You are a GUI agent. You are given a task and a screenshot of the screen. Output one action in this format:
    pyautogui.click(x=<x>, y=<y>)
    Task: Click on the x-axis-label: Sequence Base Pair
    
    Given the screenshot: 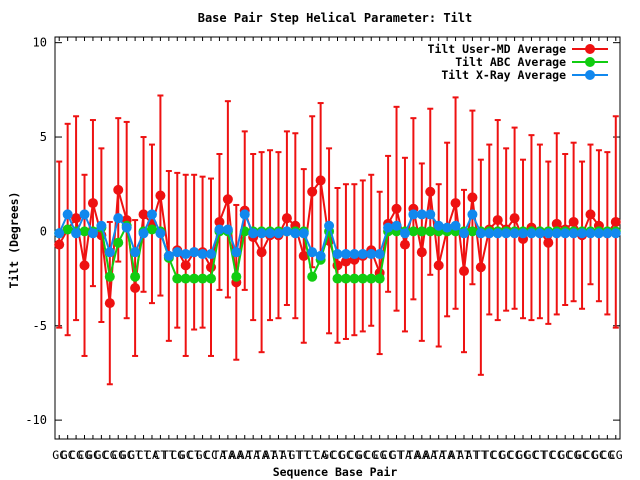 What is the action you would take?
    pyautogui.click(x=335, y=472)
    